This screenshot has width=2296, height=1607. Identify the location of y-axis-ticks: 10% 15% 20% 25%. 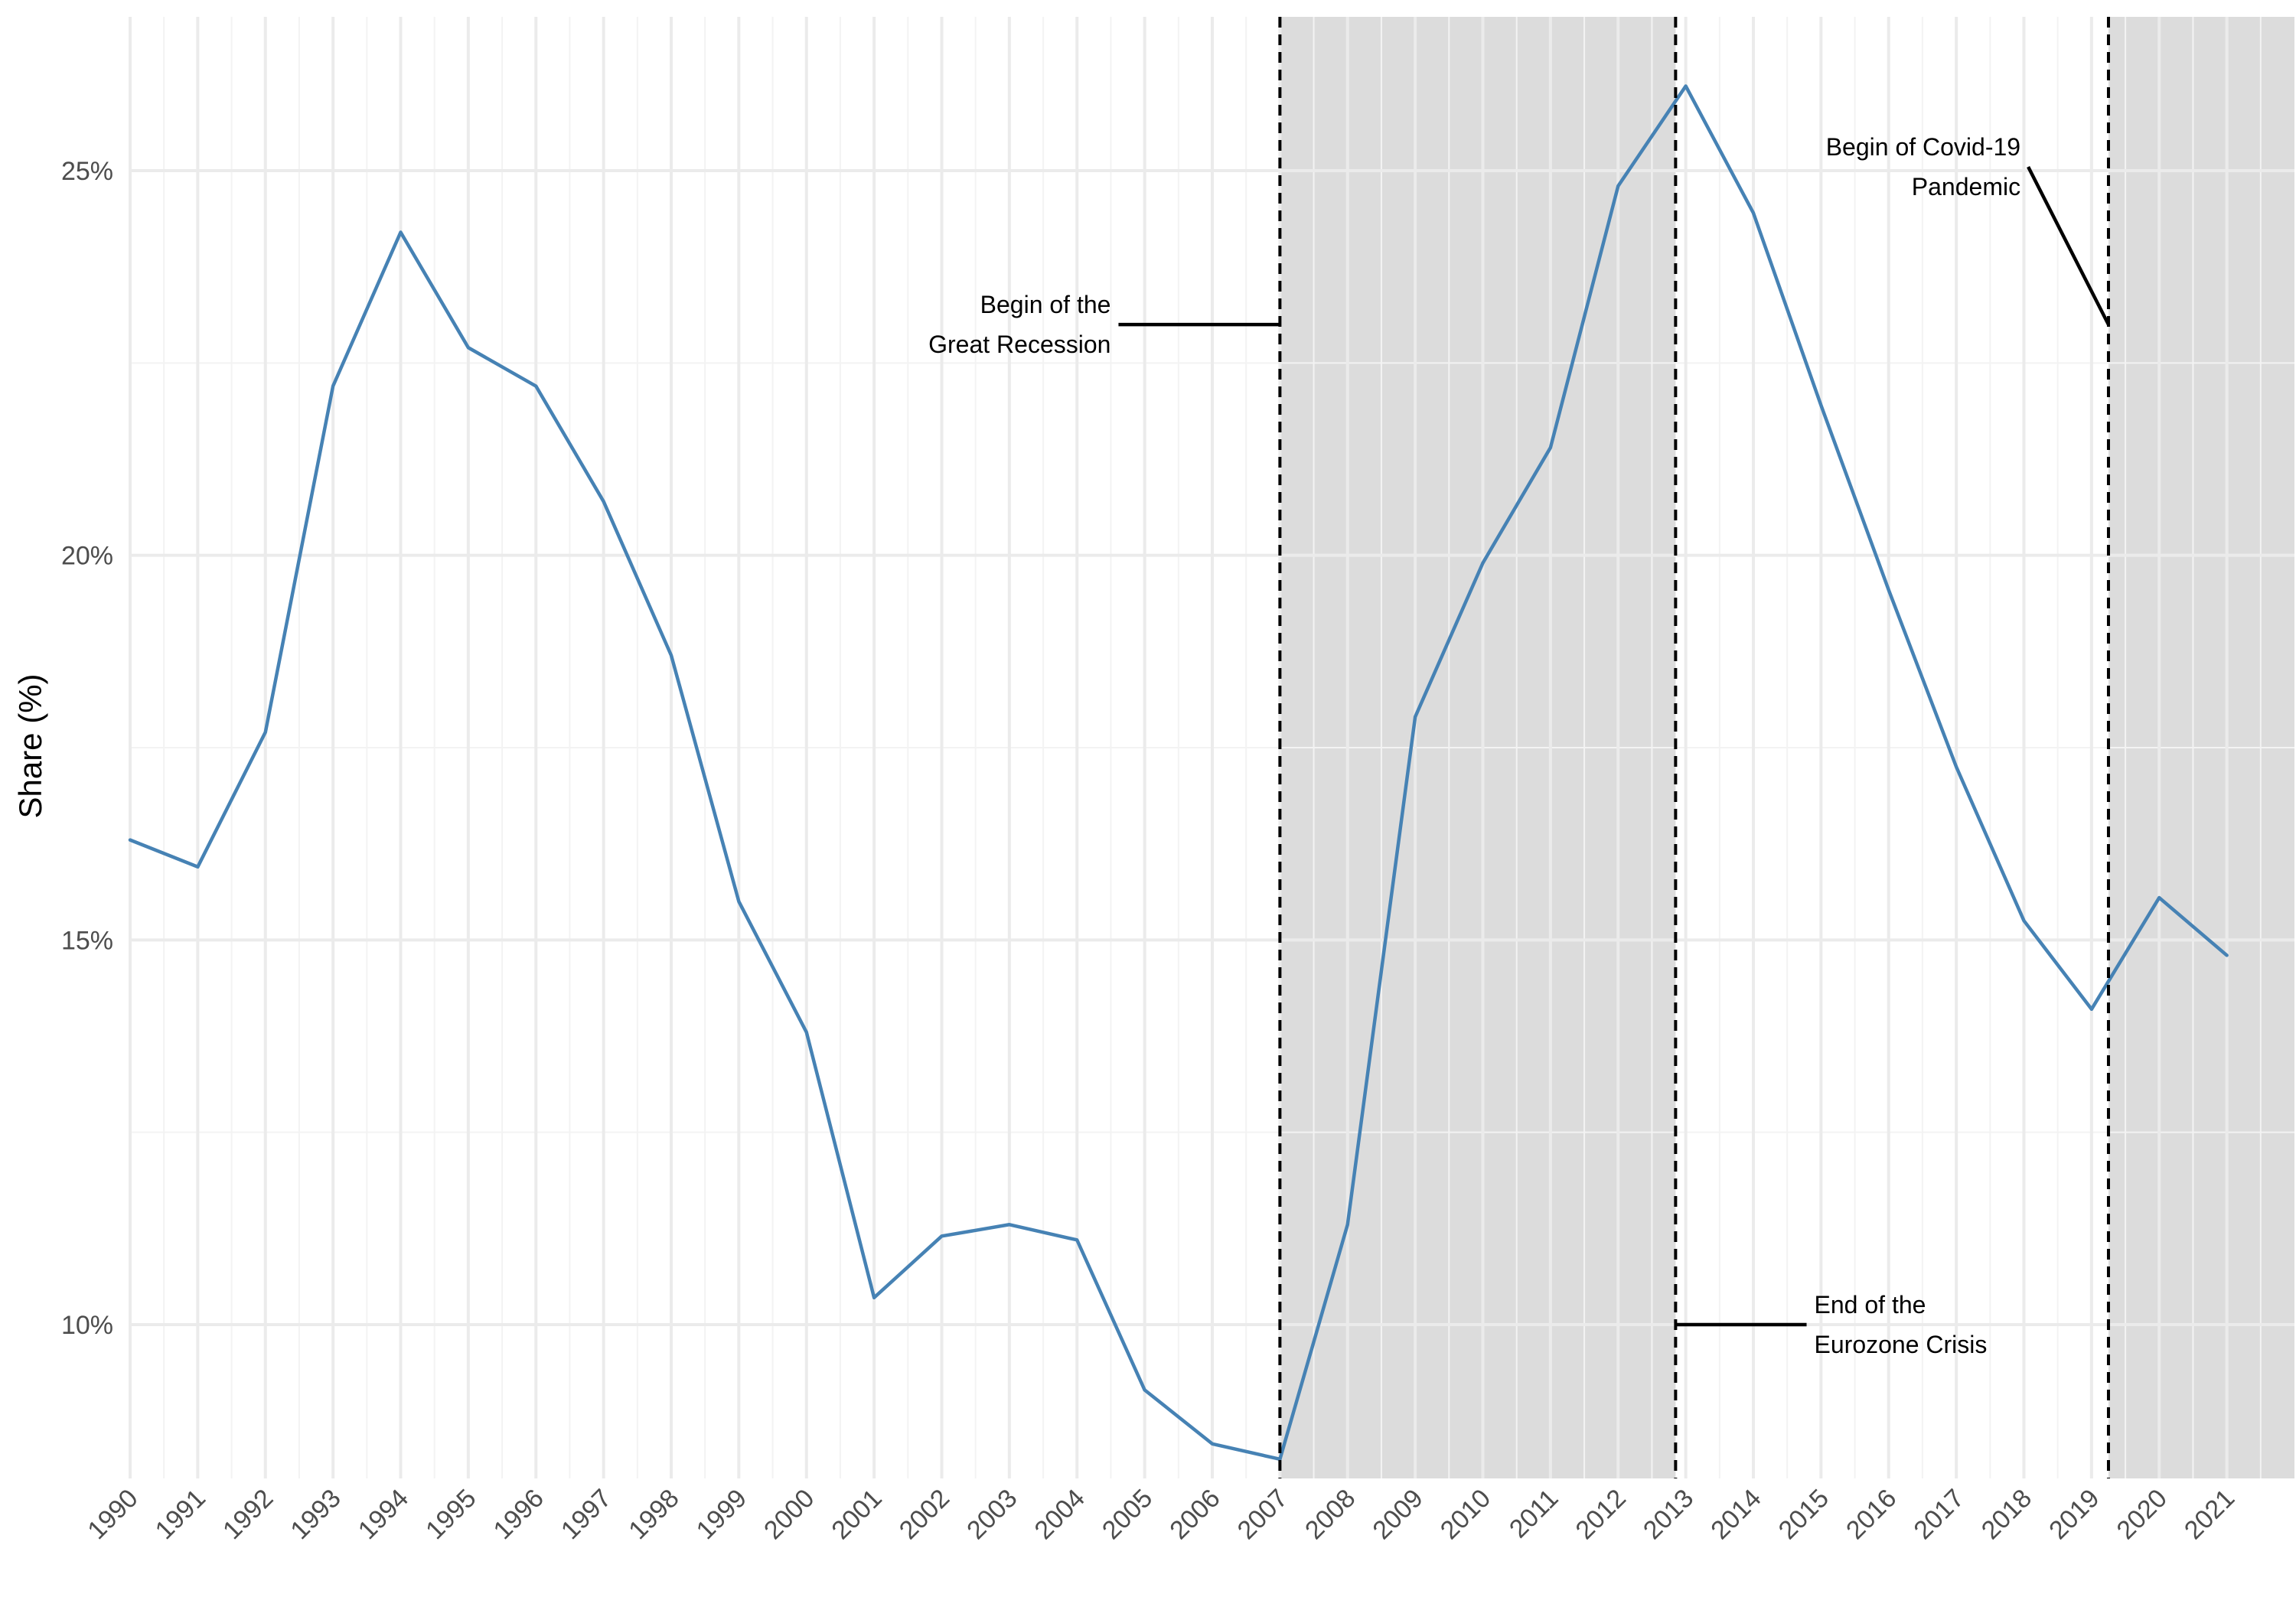
(87, 748).